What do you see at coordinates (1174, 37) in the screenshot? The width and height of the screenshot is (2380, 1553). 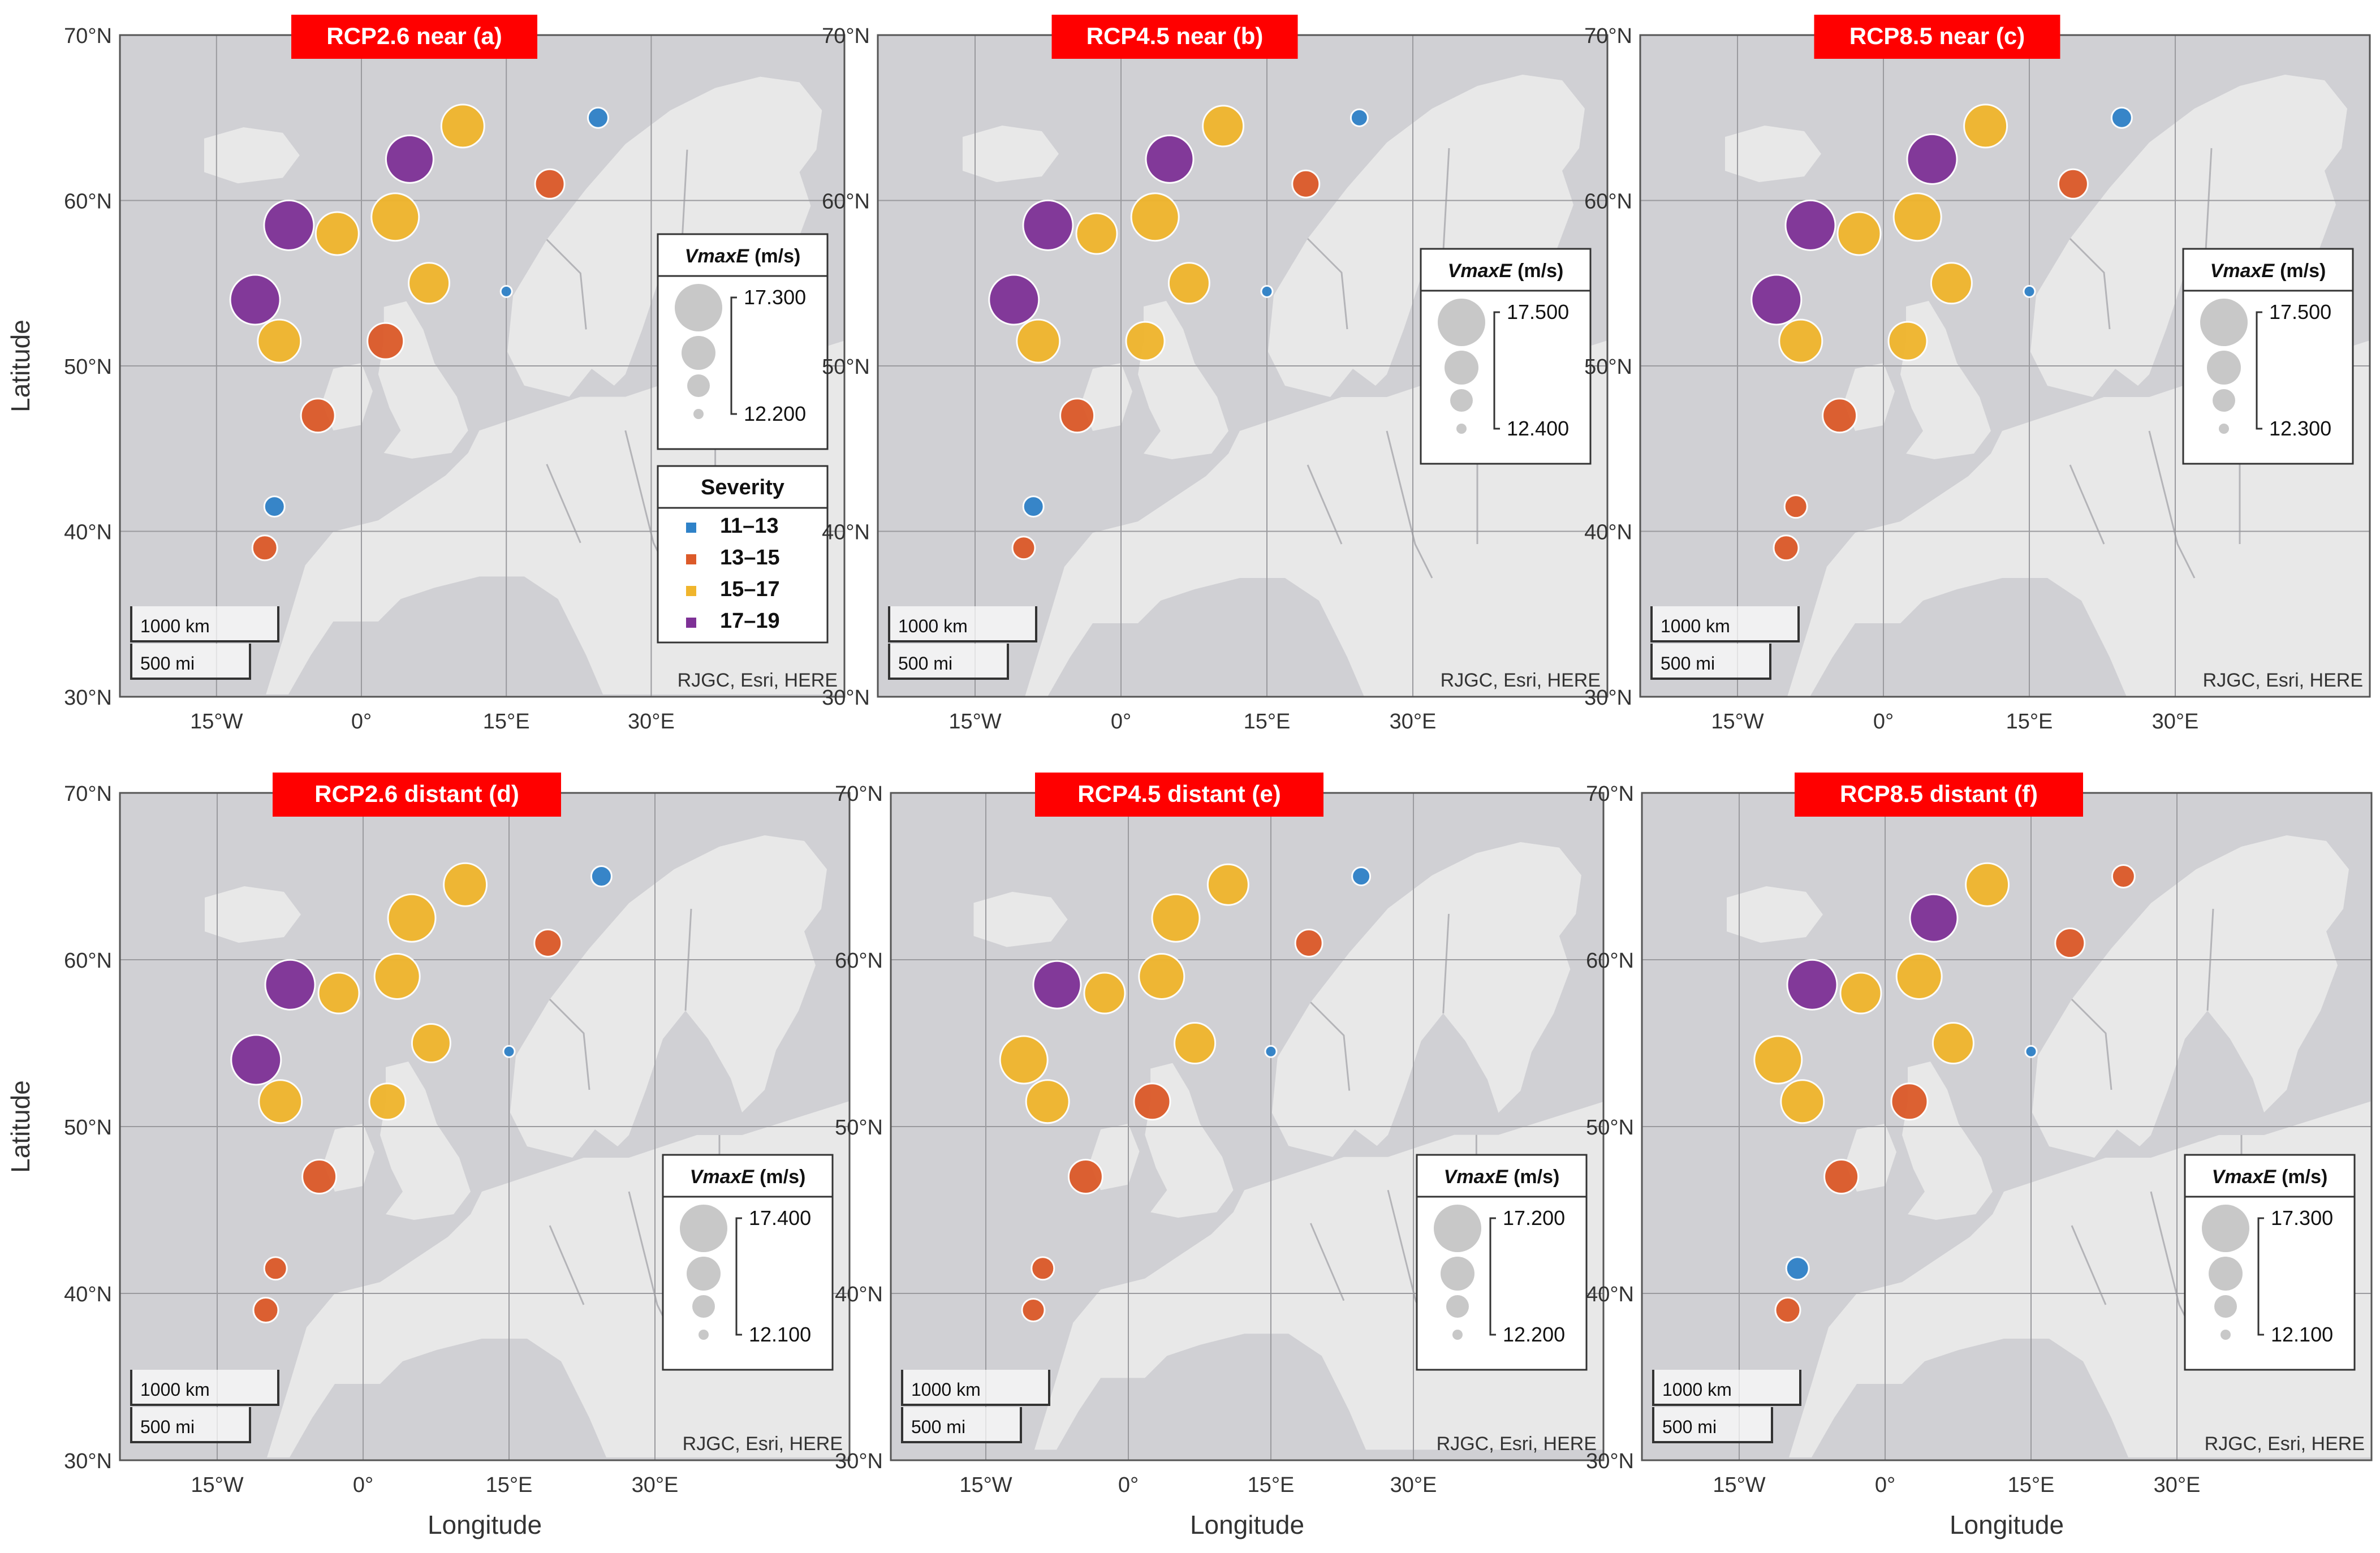 I see `panel-title-badge` at bounding box center [1174, 37].